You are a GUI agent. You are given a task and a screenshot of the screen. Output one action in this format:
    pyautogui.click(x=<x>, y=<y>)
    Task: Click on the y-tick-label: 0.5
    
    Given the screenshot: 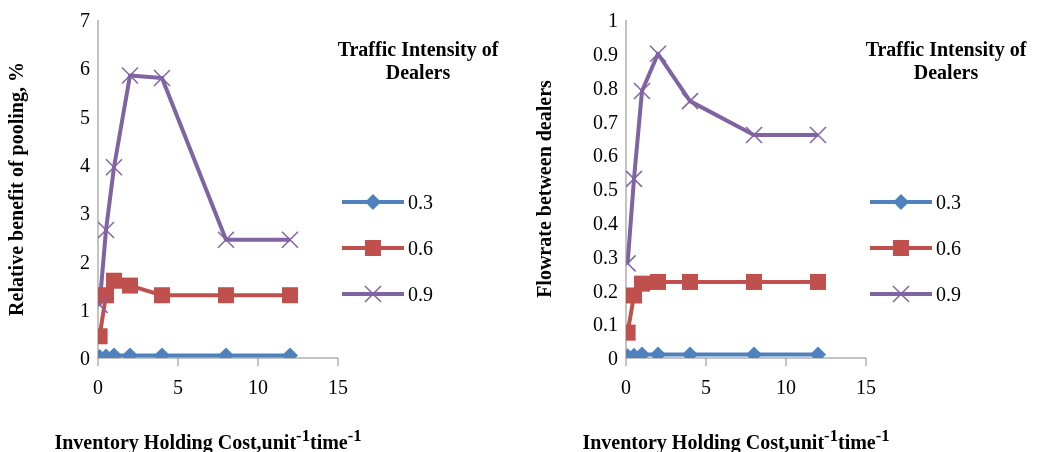 What is the action you would take?
    pyautogui.click(x=605, y=189)
    